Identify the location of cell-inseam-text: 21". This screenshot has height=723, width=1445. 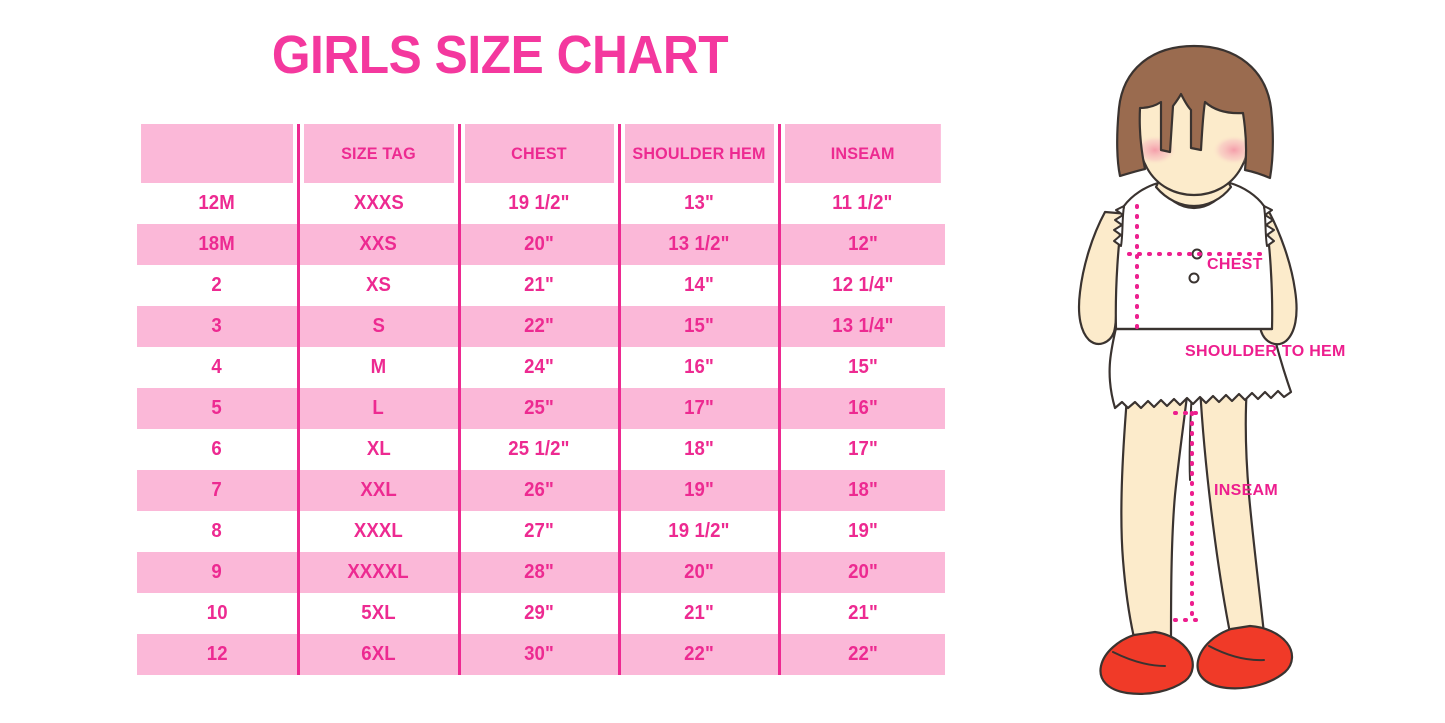
(862, 613).